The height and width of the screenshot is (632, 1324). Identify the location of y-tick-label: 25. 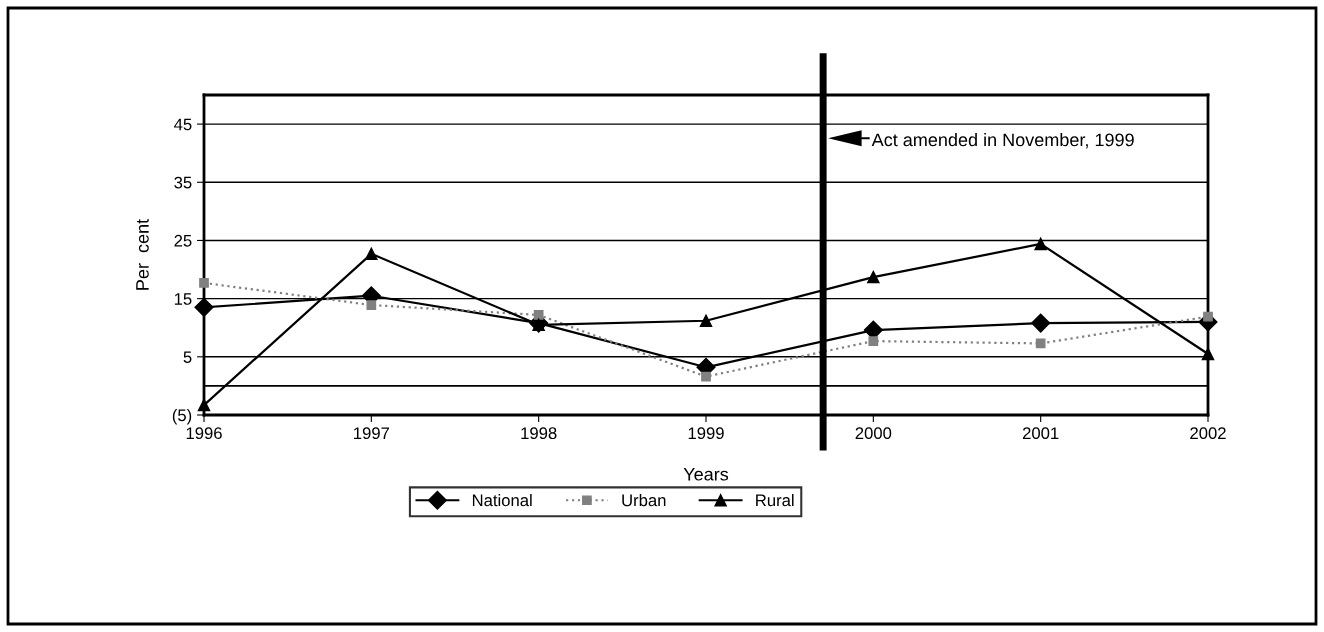
(183, 240).